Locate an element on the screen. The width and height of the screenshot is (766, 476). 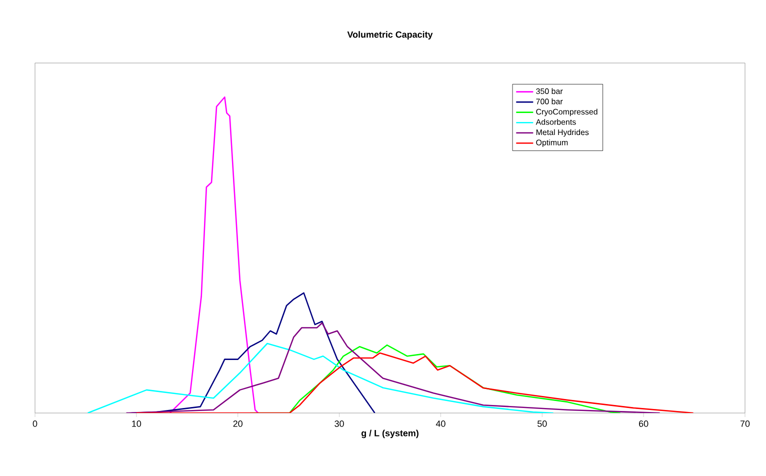
x-tick-label: 0 is located at coordinates (35, 423).